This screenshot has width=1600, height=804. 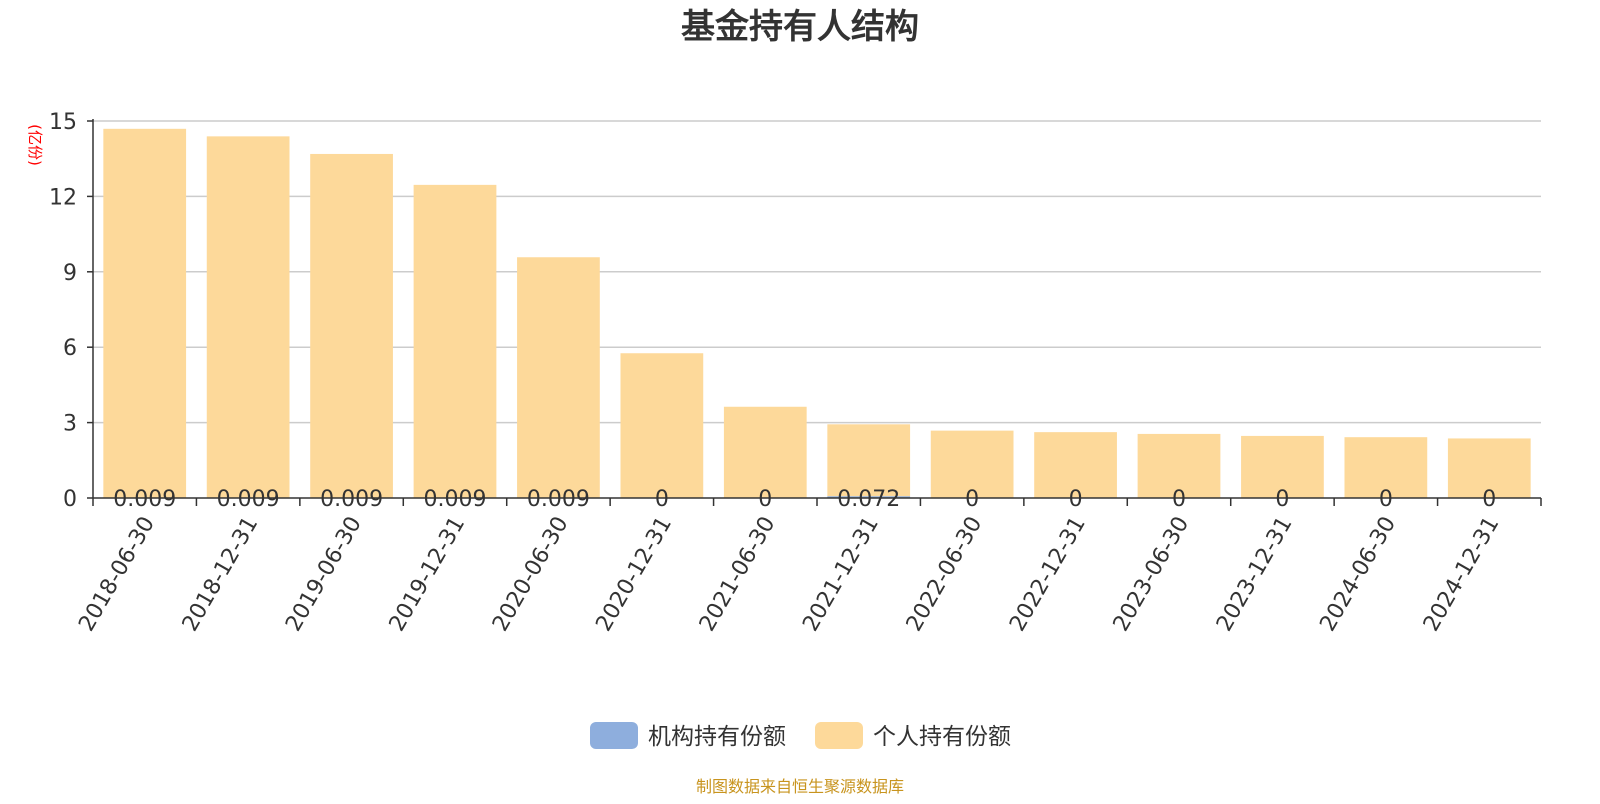 I want to click on x-tick-label: 2020-06-30, so click(x=531, y=574).